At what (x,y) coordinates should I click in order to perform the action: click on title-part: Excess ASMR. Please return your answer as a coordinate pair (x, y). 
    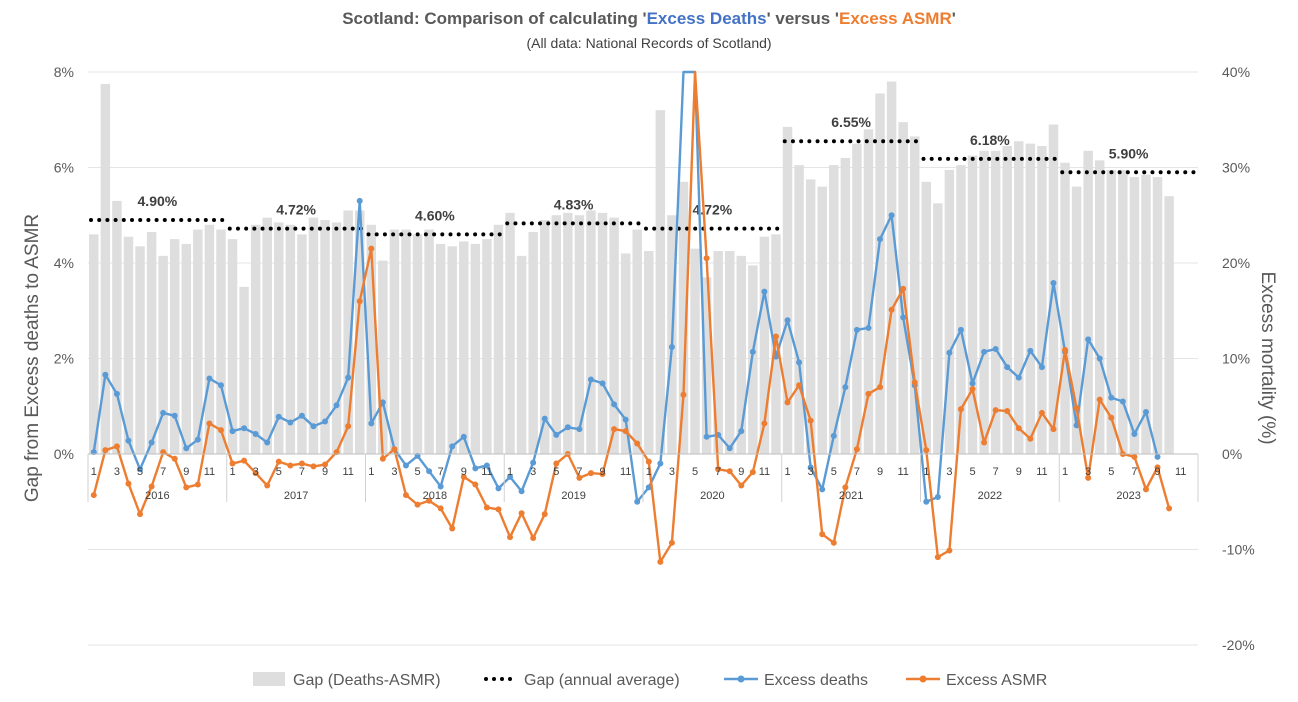
    Looking at the image, I should click on (895, 18).